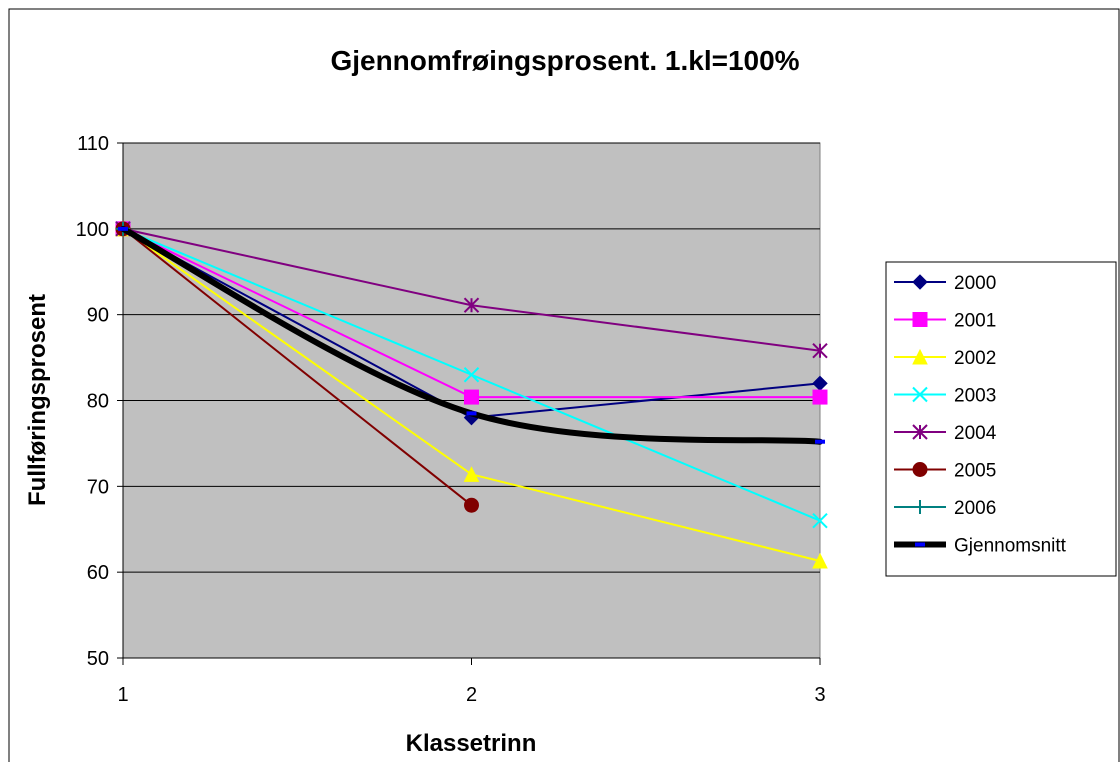  I want to click on data-point-2005, so click(471, 505).